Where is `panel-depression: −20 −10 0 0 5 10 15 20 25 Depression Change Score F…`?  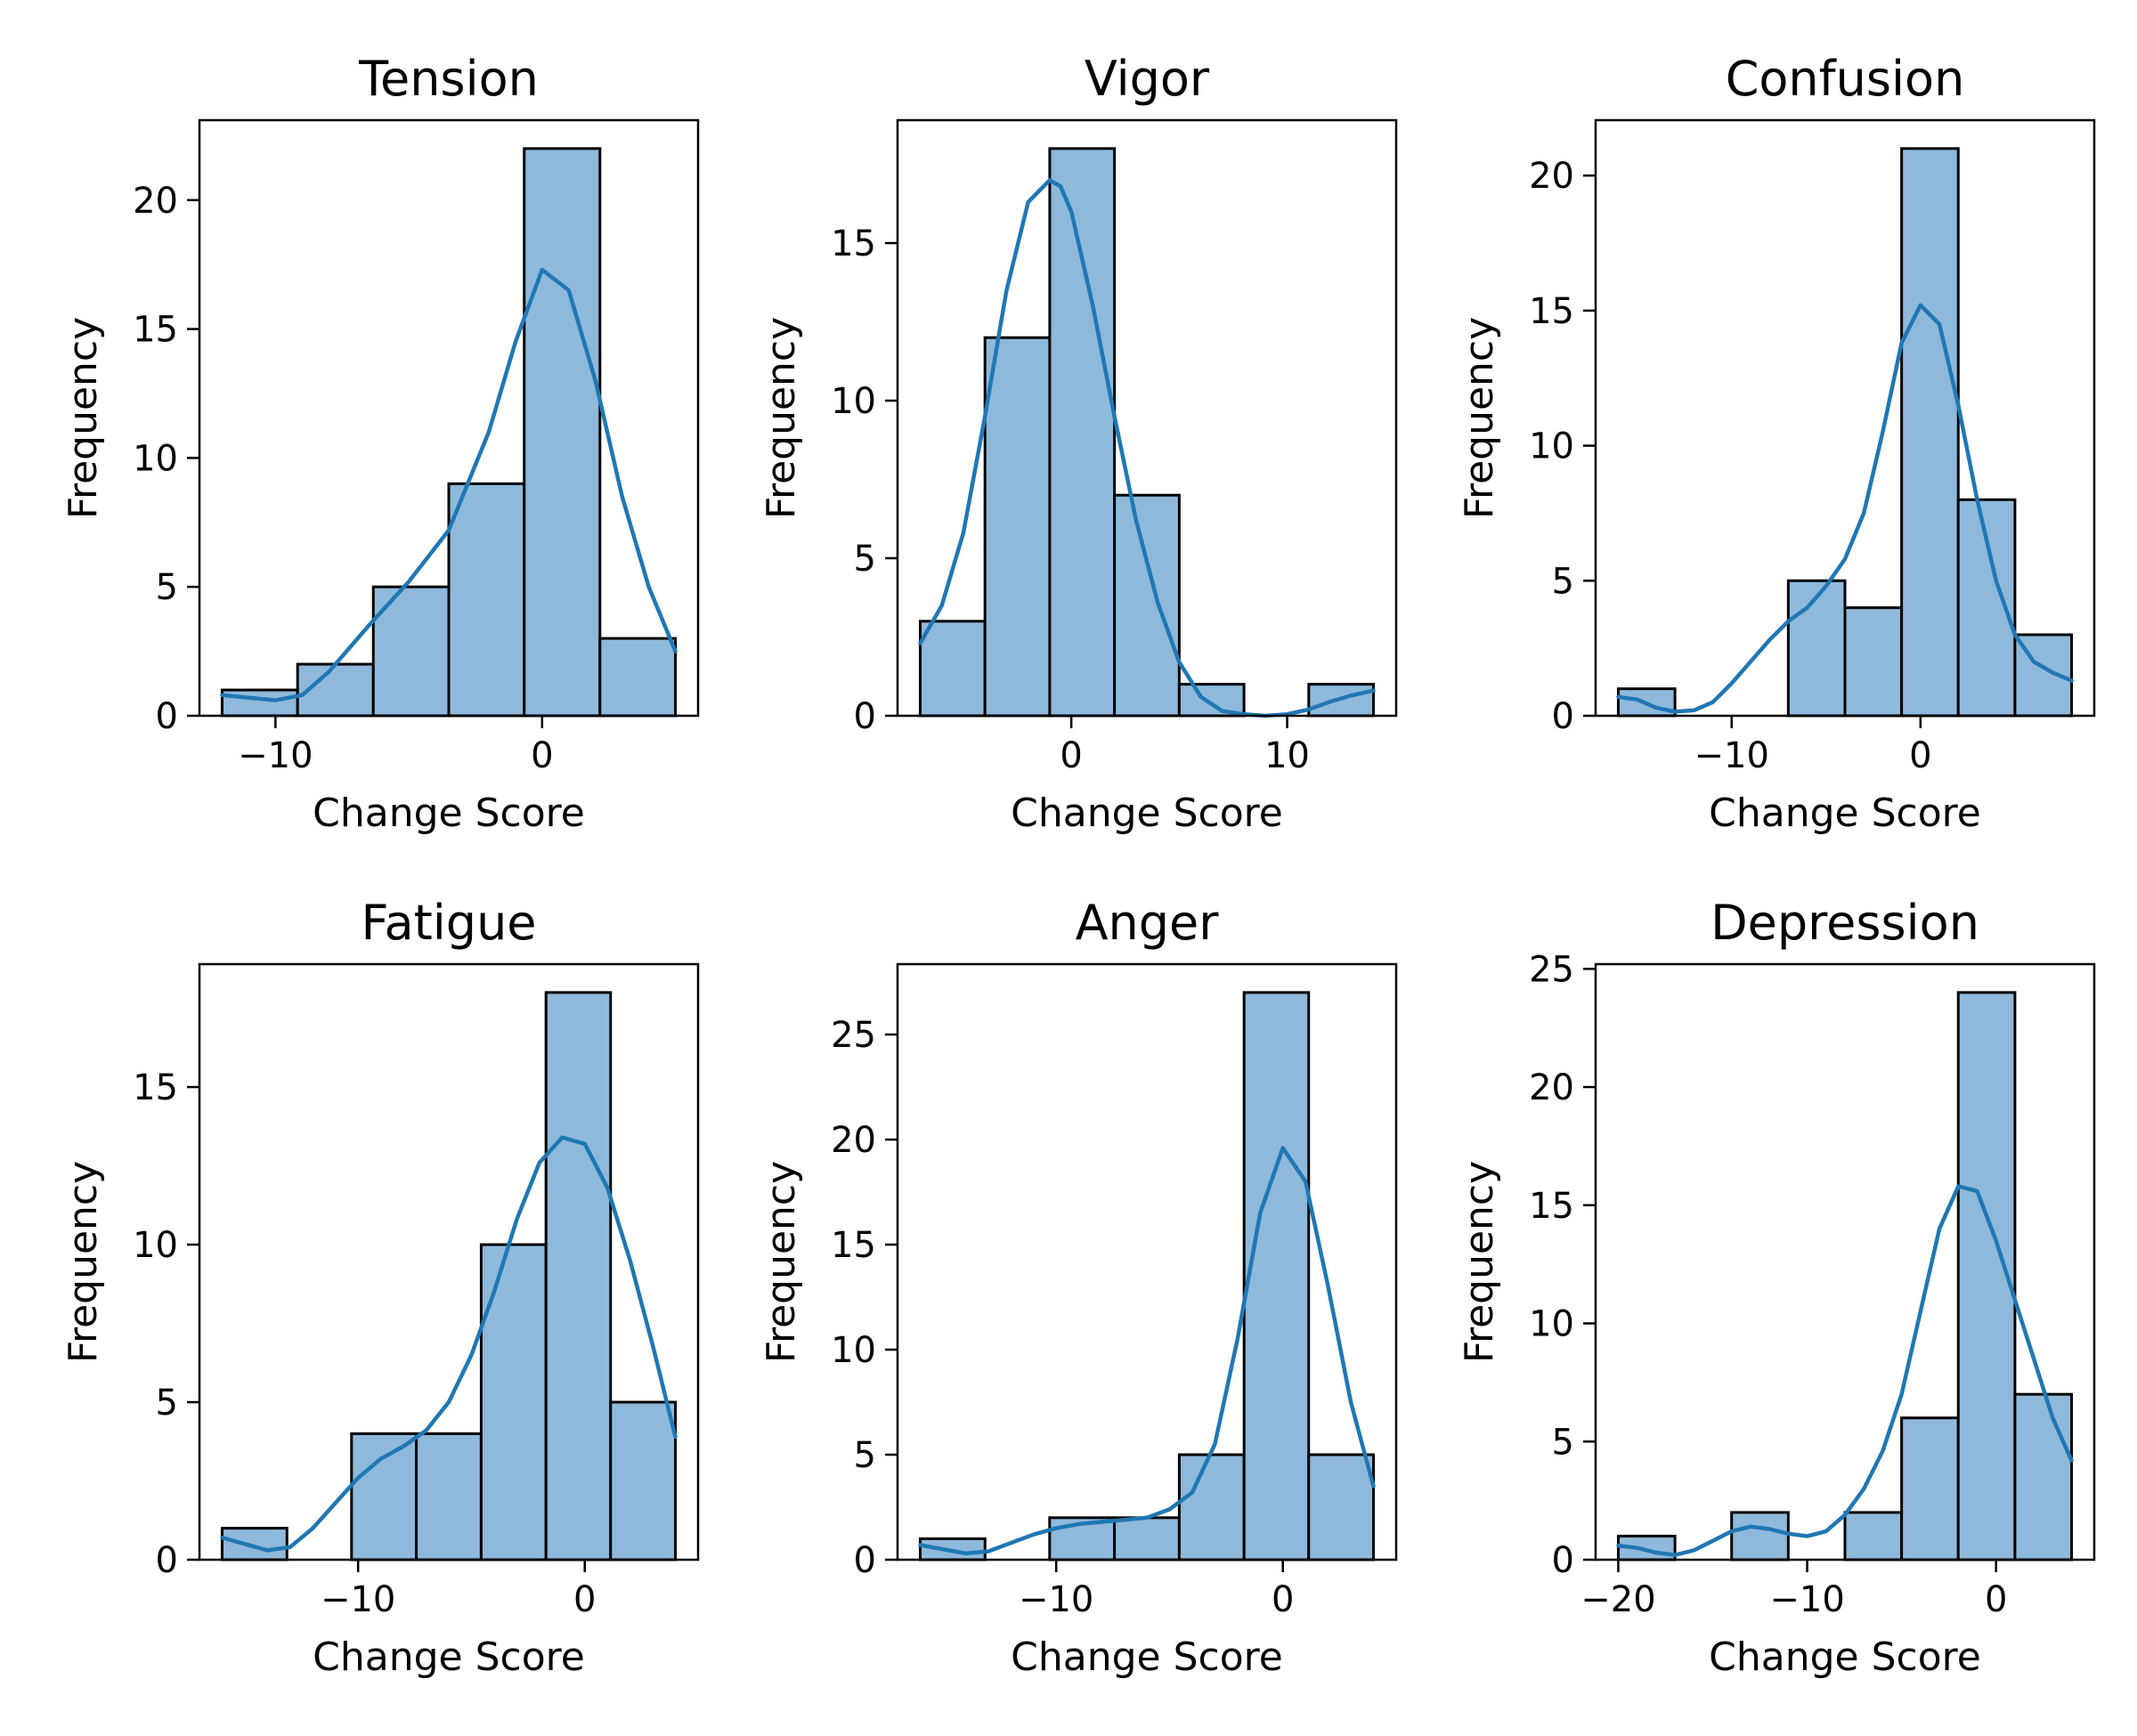
panel-depression: −20 −10 0 0 5 10 15 20 25 Depression Change Score F… is located at coordinates (1776, 1287).